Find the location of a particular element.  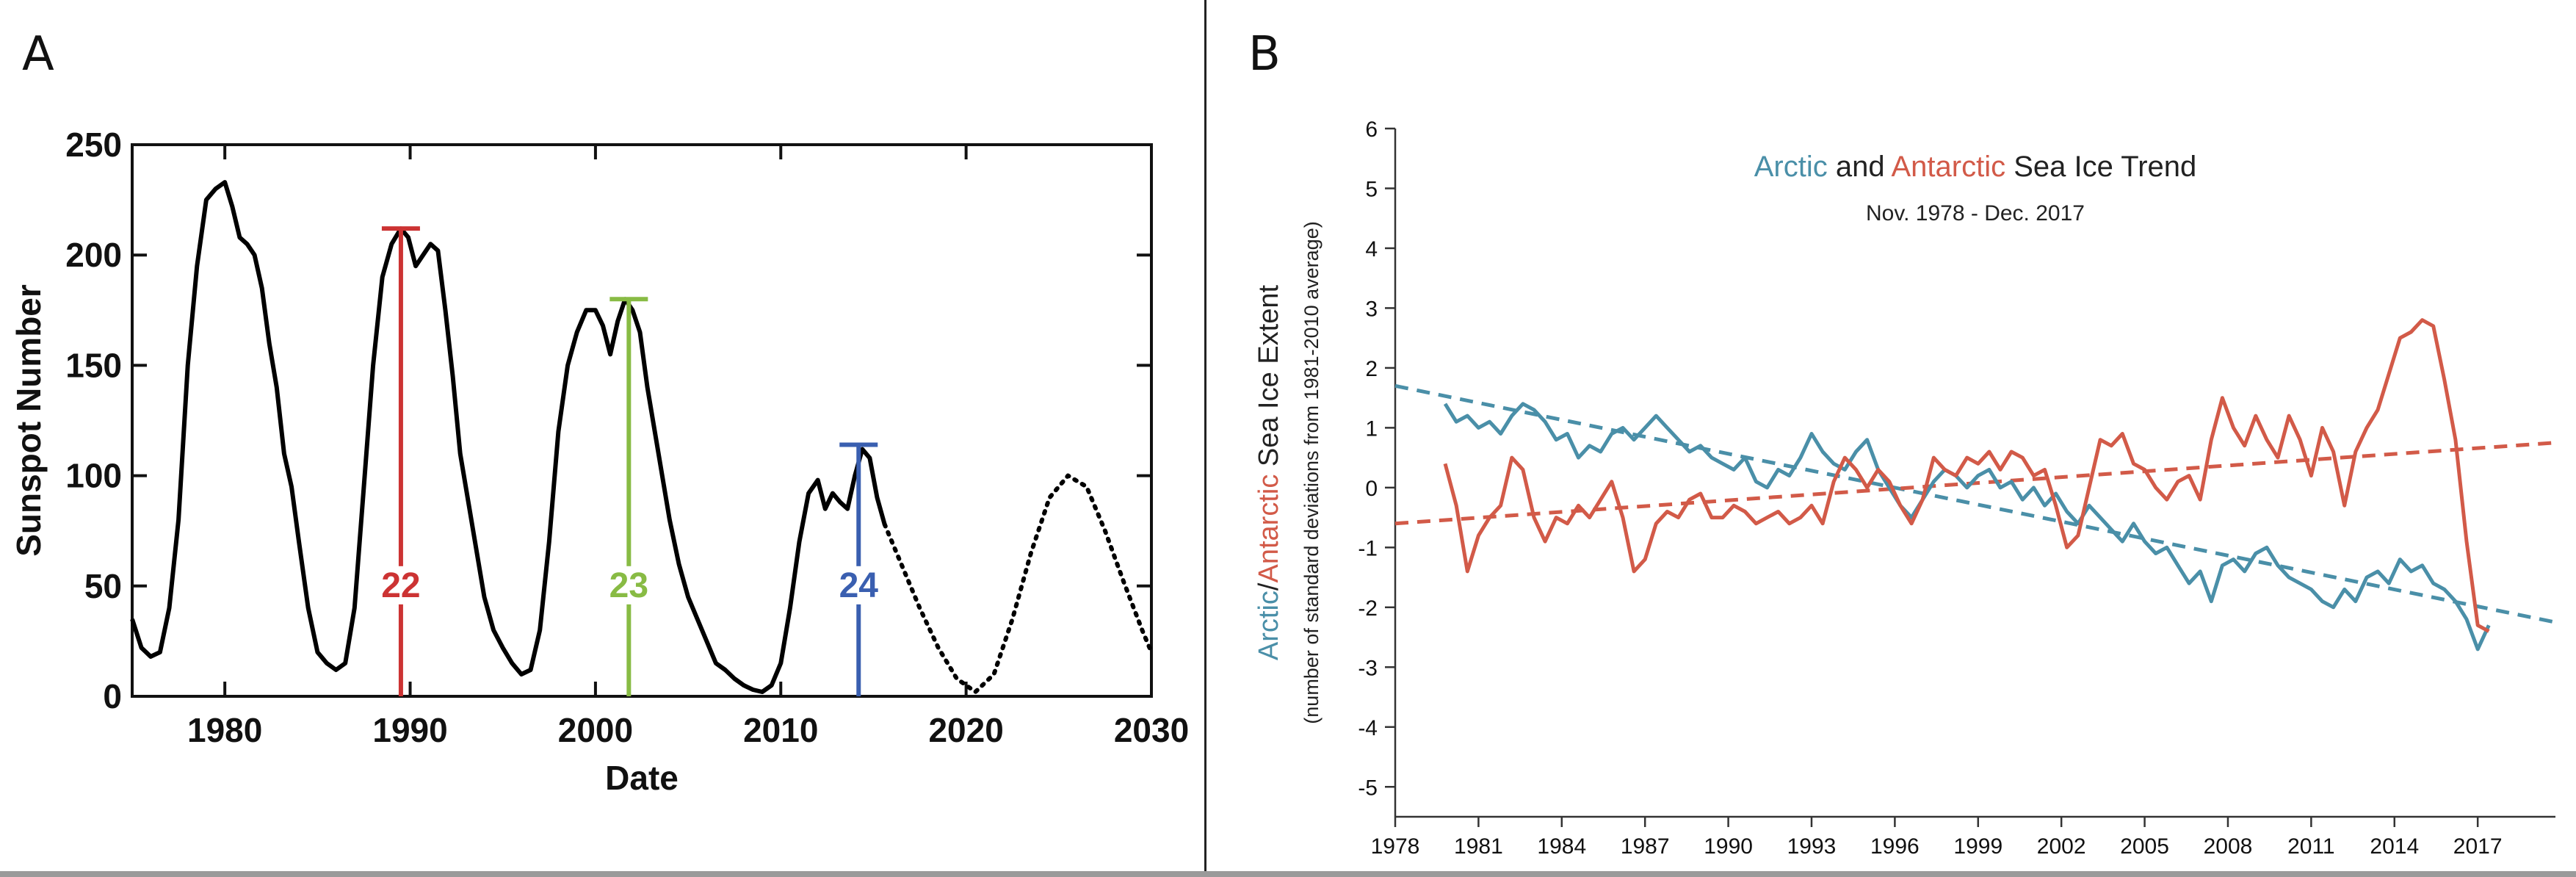

panel-divider is located at coordinates (1205, 438).